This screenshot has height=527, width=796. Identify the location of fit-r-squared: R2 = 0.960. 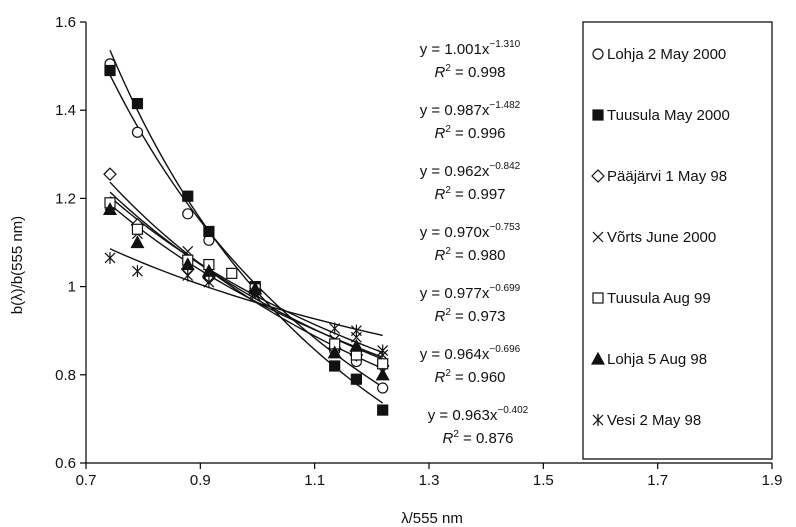
(469, 377).